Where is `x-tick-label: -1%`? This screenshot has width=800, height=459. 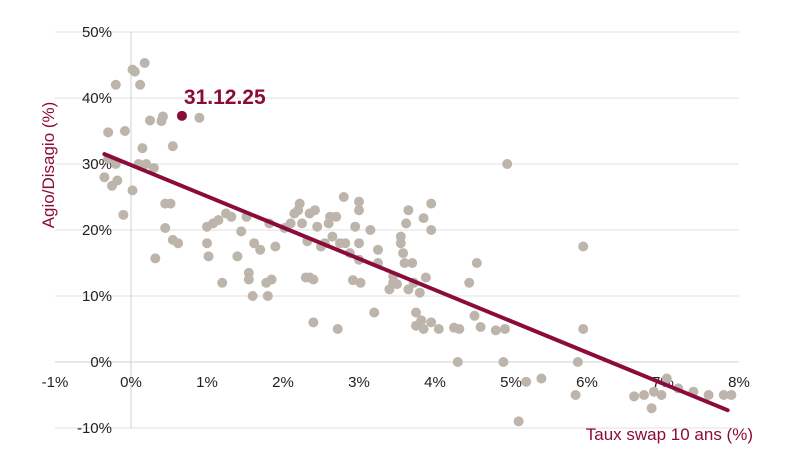
x-tick-label: -1% is located at coordinates (55, 382).